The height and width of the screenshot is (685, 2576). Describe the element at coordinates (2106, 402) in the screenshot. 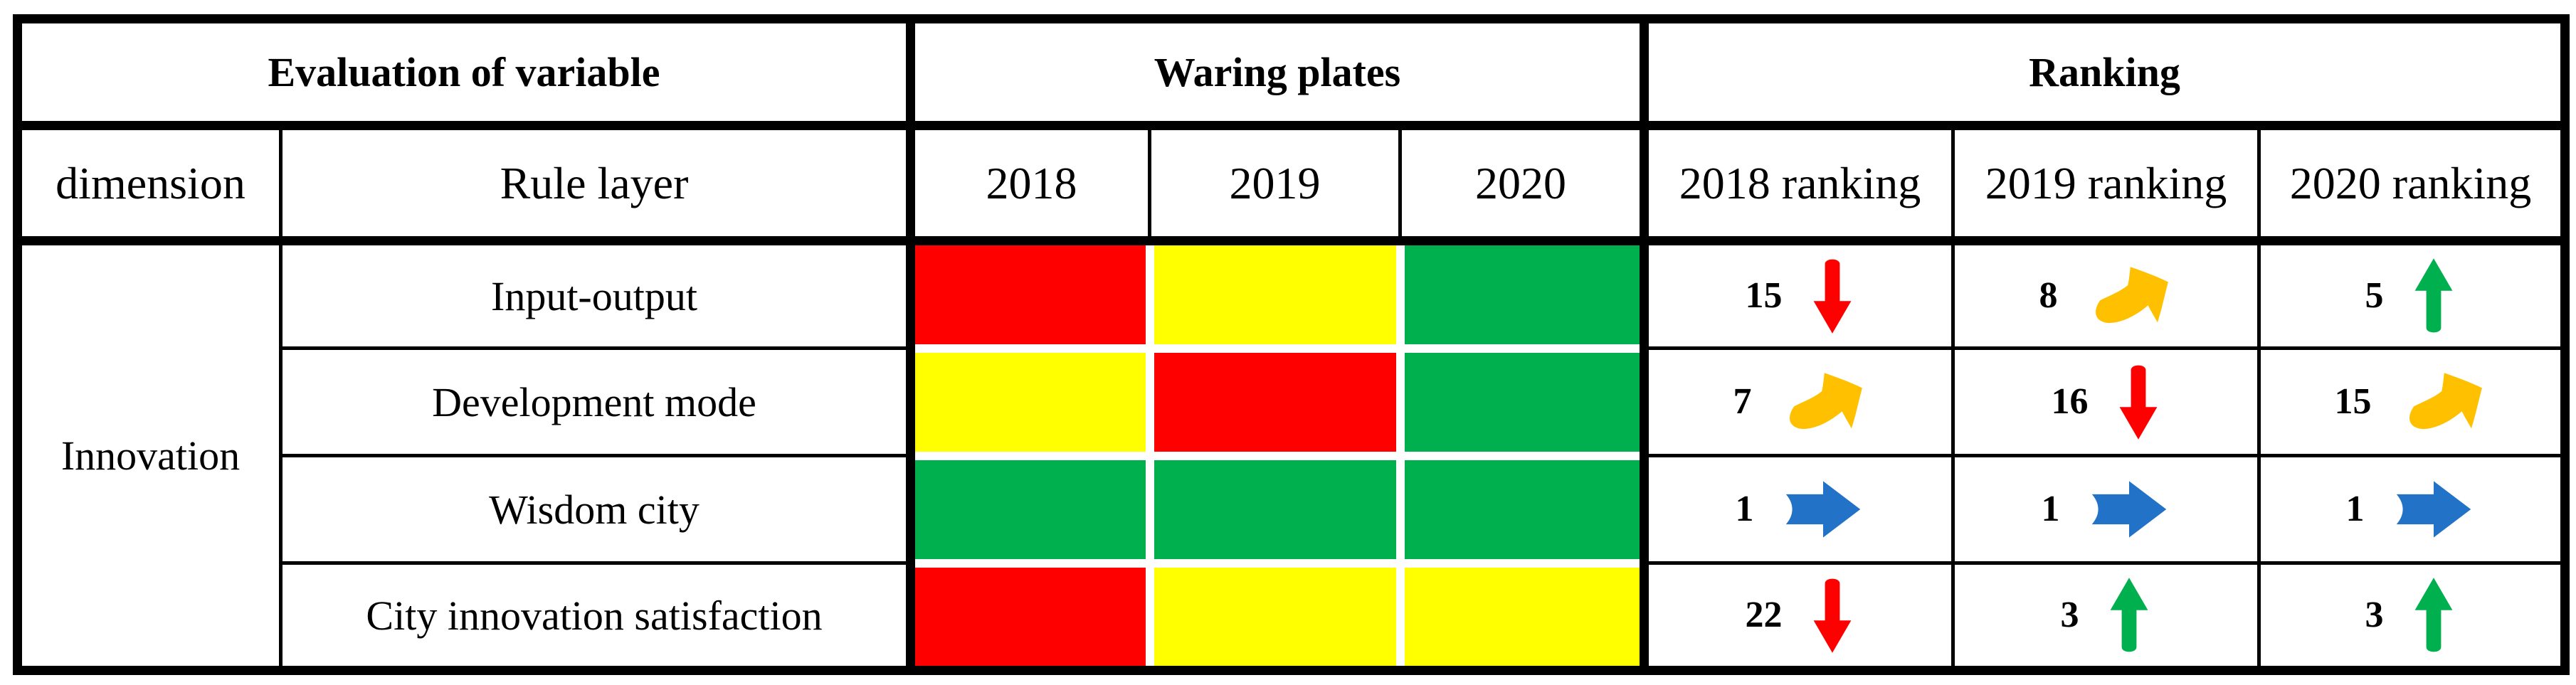

I see `ranking-cell-2019: 16` at that location.